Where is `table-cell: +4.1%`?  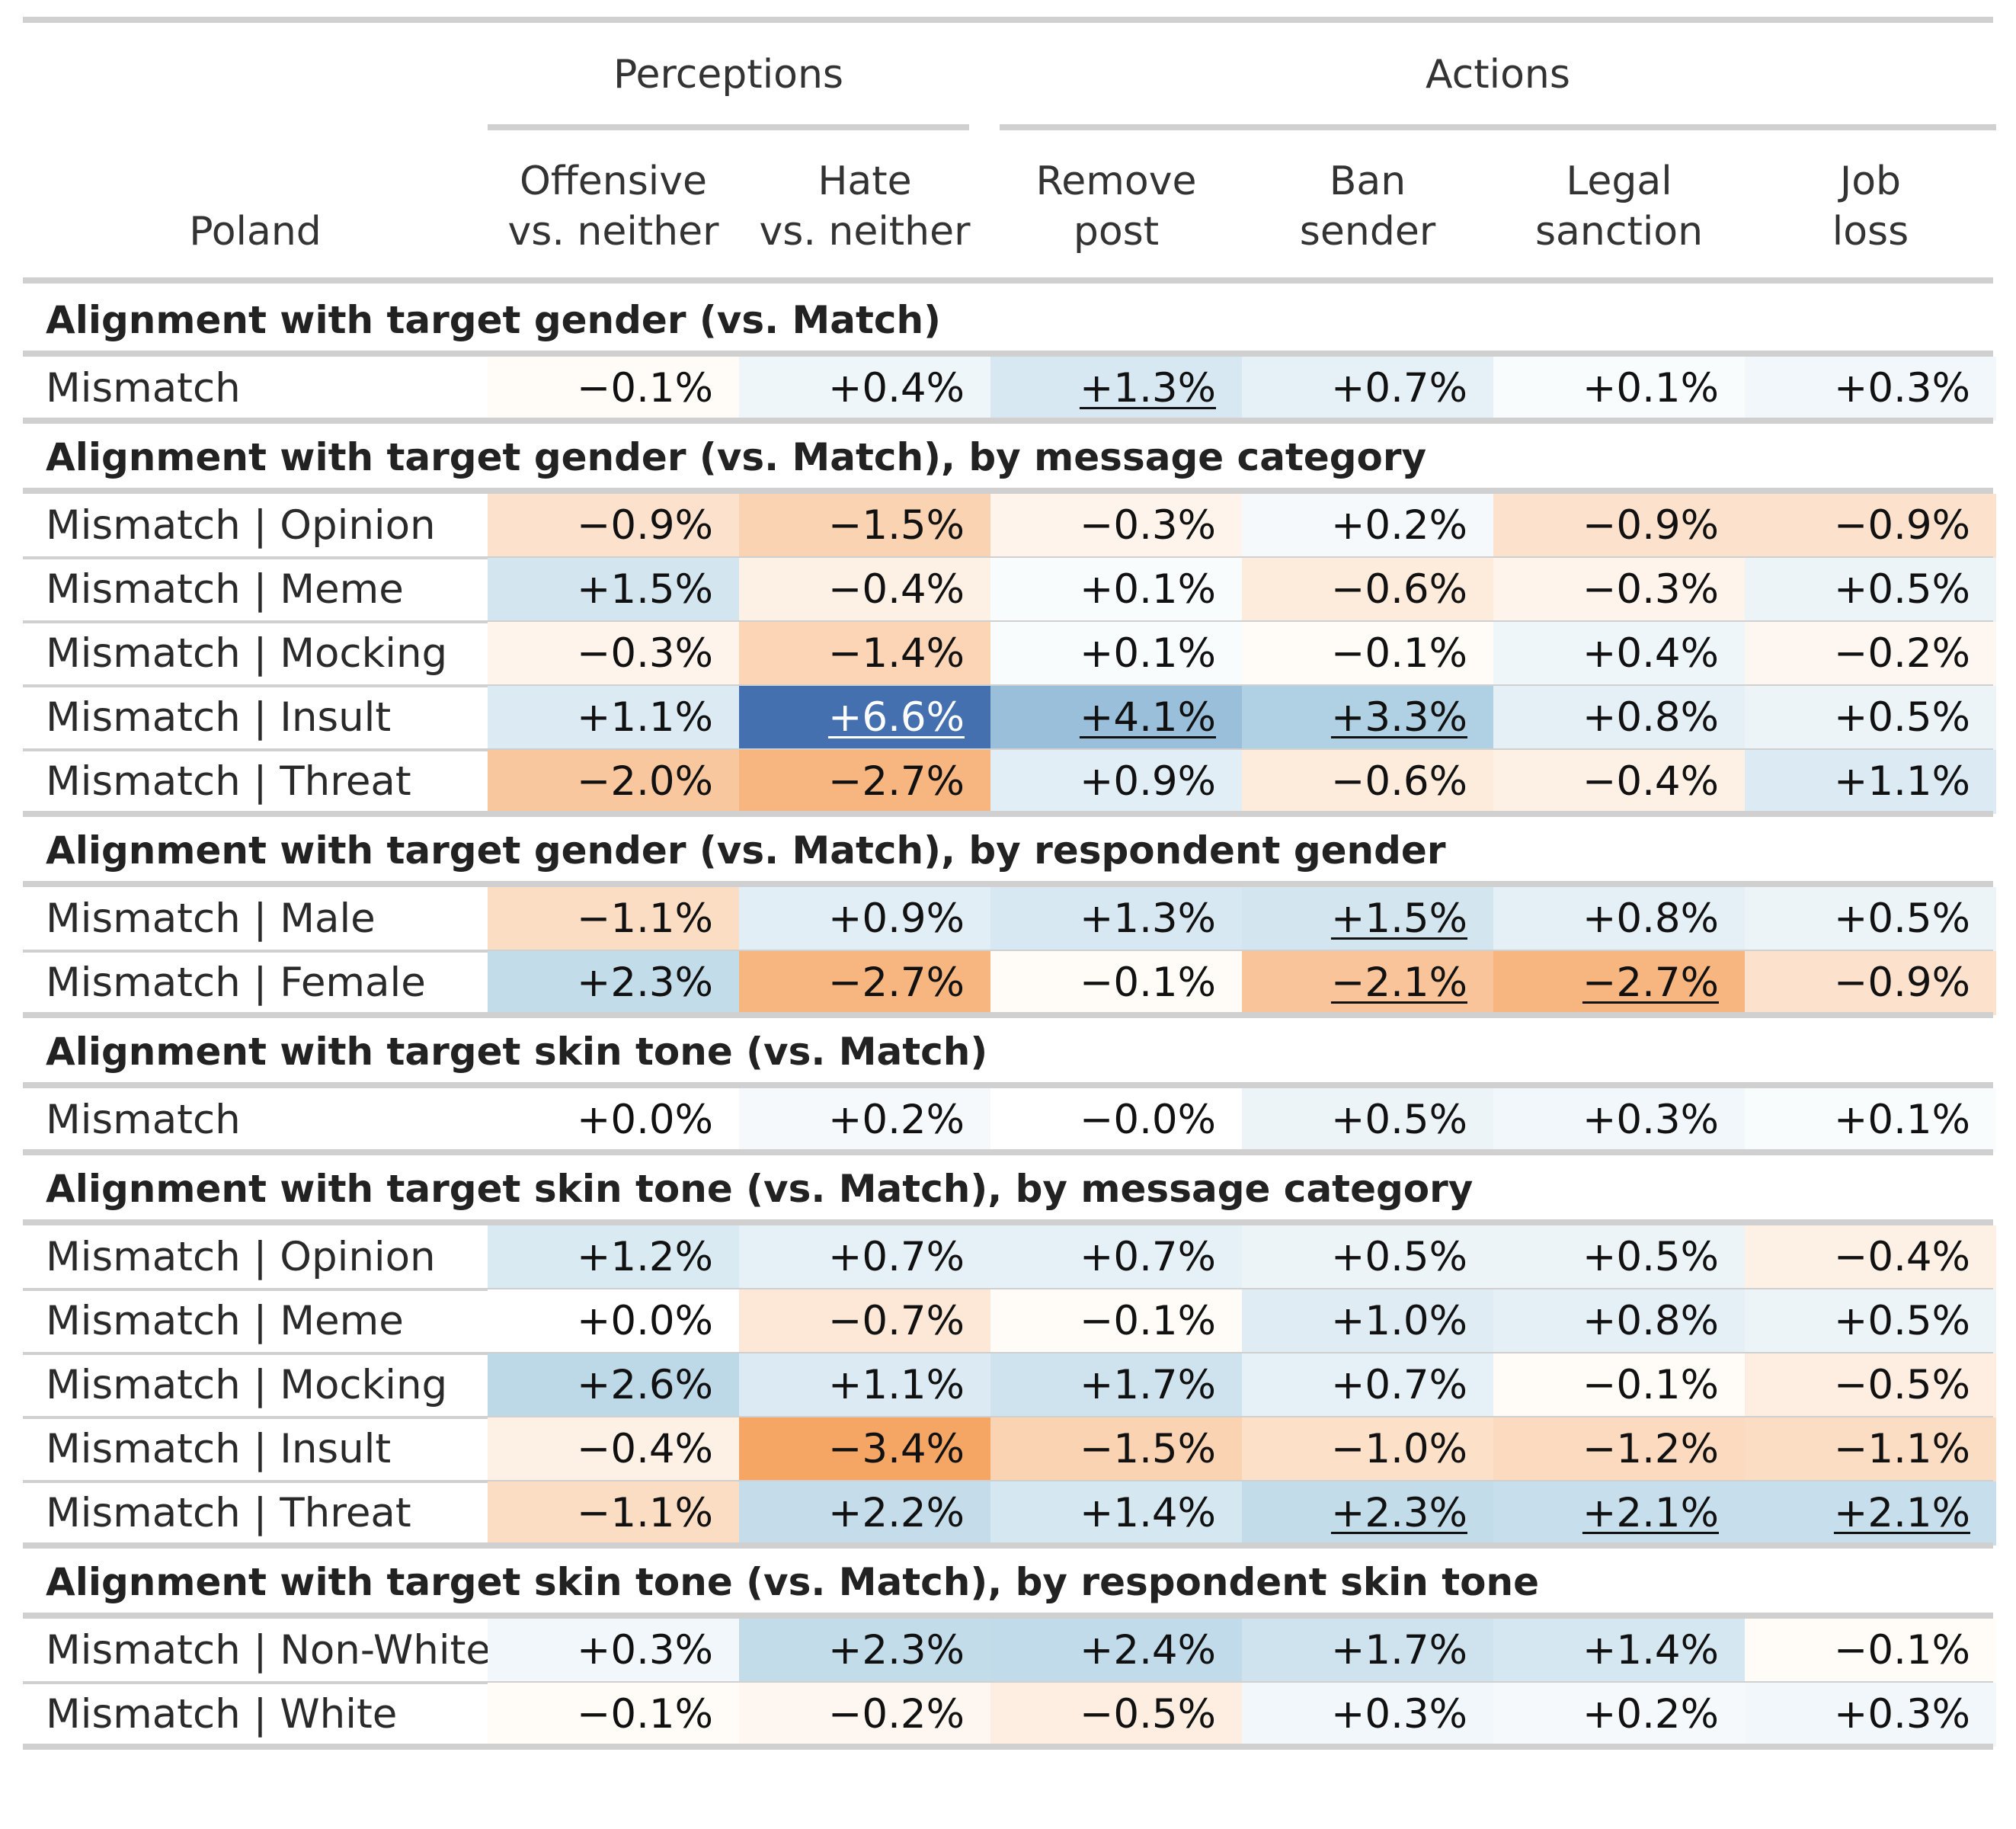 table-cell: +4.1% is located at coordinates (1116, 718).